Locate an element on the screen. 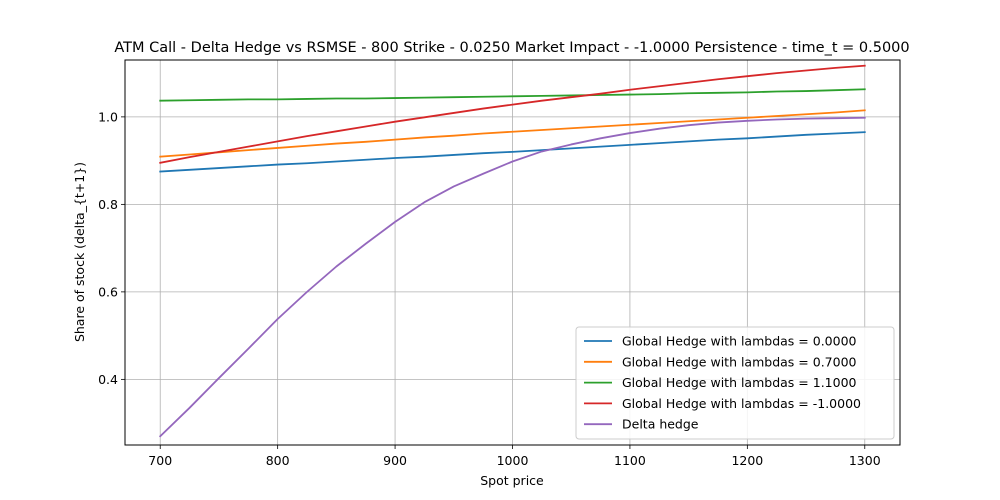 The width and height of the screenshot is (1000, 500). legend-box is located at coordinates (735, 383).